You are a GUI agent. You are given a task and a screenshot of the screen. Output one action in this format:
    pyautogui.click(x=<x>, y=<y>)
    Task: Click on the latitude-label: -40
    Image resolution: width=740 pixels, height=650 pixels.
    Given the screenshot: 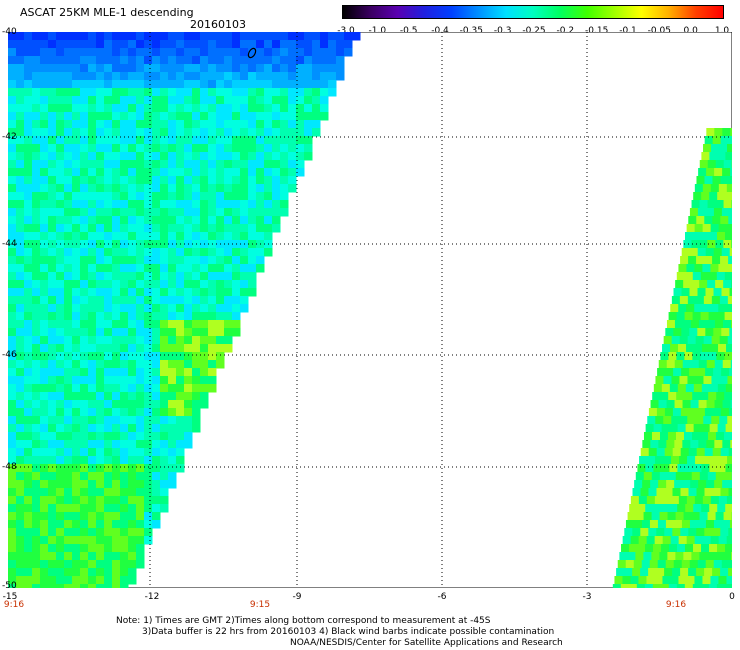 What is the action you would take?
    pyautogui.click(x=9, y=32)
    